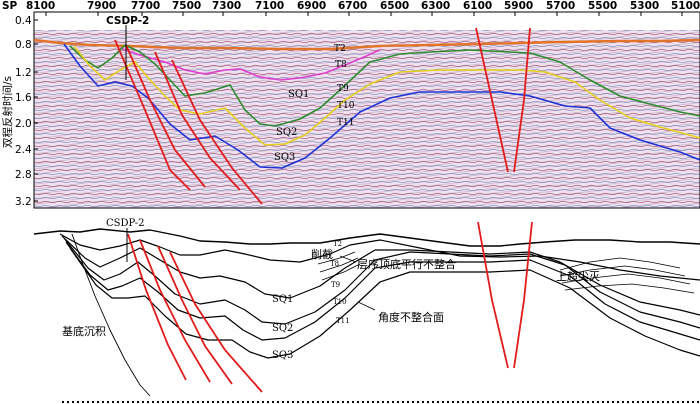 This screenshot has width=700, height=404. What do you see at coordinates (84, 331) in the screenshot?
I see `note-basement: 基底沉积` at bounding box center [84, 331].